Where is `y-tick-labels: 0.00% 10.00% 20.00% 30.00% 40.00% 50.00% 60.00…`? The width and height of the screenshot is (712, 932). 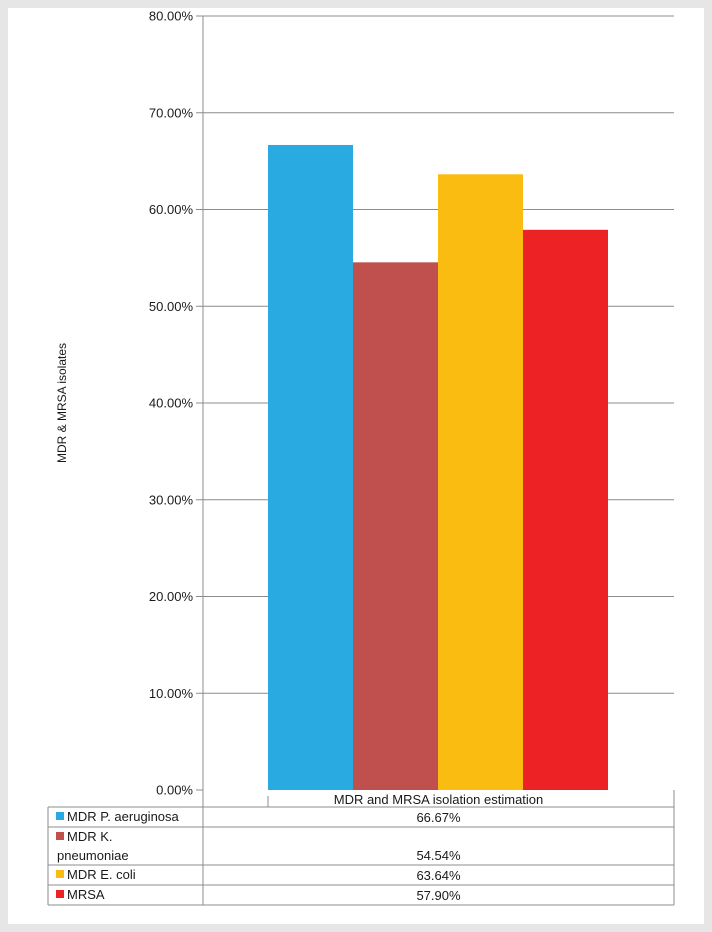
y-tick-labels: 0.00% 10.00% 20.00% 30.00% 40.00% 50.00% 60.00… is located at coordinates (176, 403).